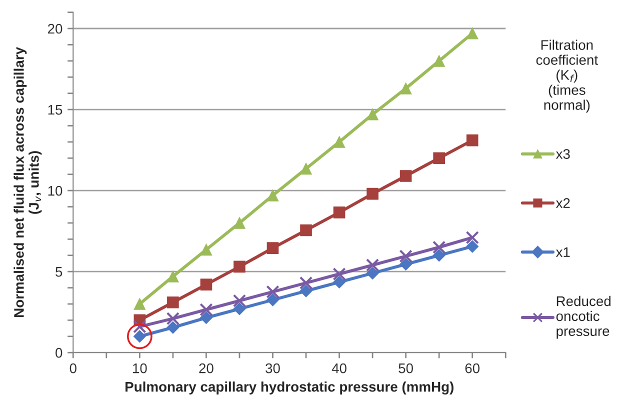  What do you see at coordinates (563, 252) in the screenshot?
I see `legend-label: x1` at bounding box center [563, 252].